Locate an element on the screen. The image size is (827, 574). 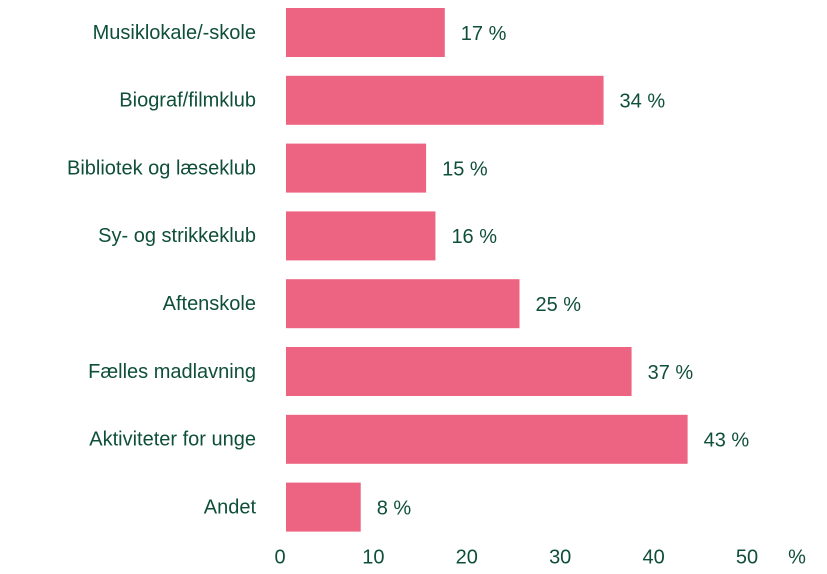
y-tick-label: Bibliotek og læseklub is located at coordinates (161, 168).